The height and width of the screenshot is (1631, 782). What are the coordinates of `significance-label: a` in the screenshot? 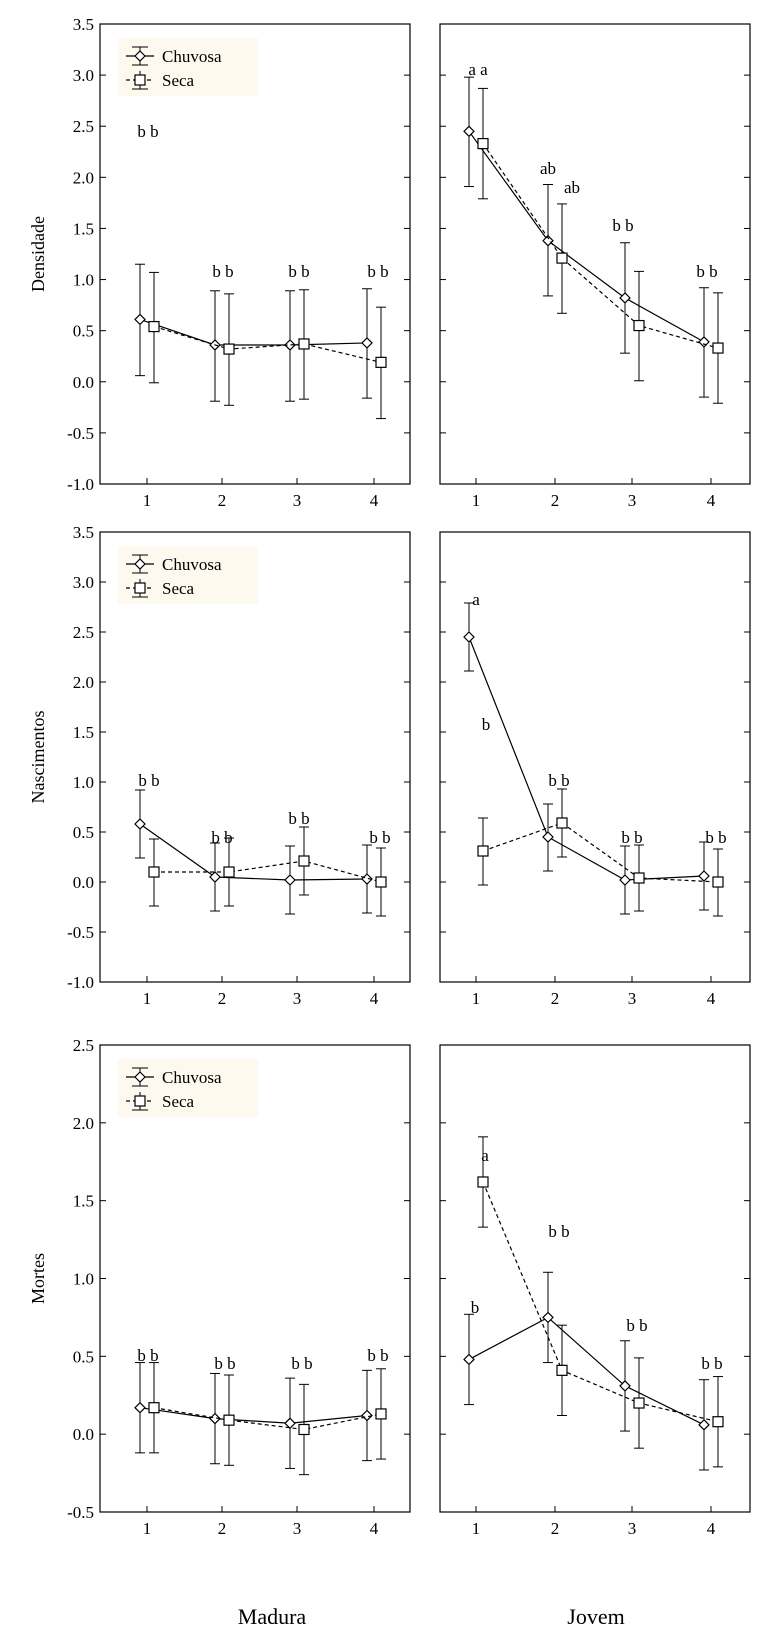 It's located at (476, 599).